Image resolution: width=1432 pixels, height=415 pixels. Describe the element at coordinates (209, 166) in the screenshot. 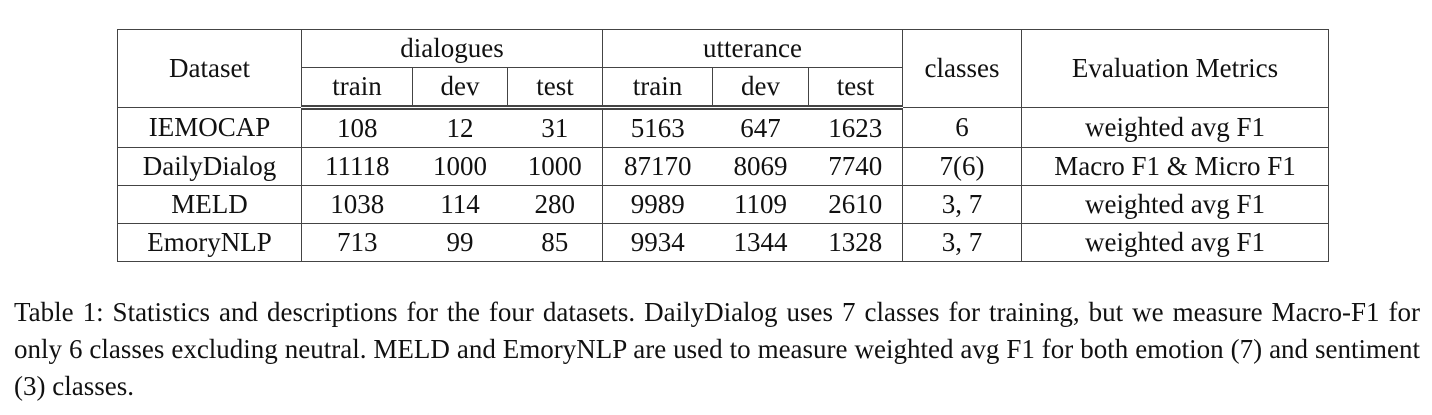

I see `data-cell: DailyDialog` at that location.